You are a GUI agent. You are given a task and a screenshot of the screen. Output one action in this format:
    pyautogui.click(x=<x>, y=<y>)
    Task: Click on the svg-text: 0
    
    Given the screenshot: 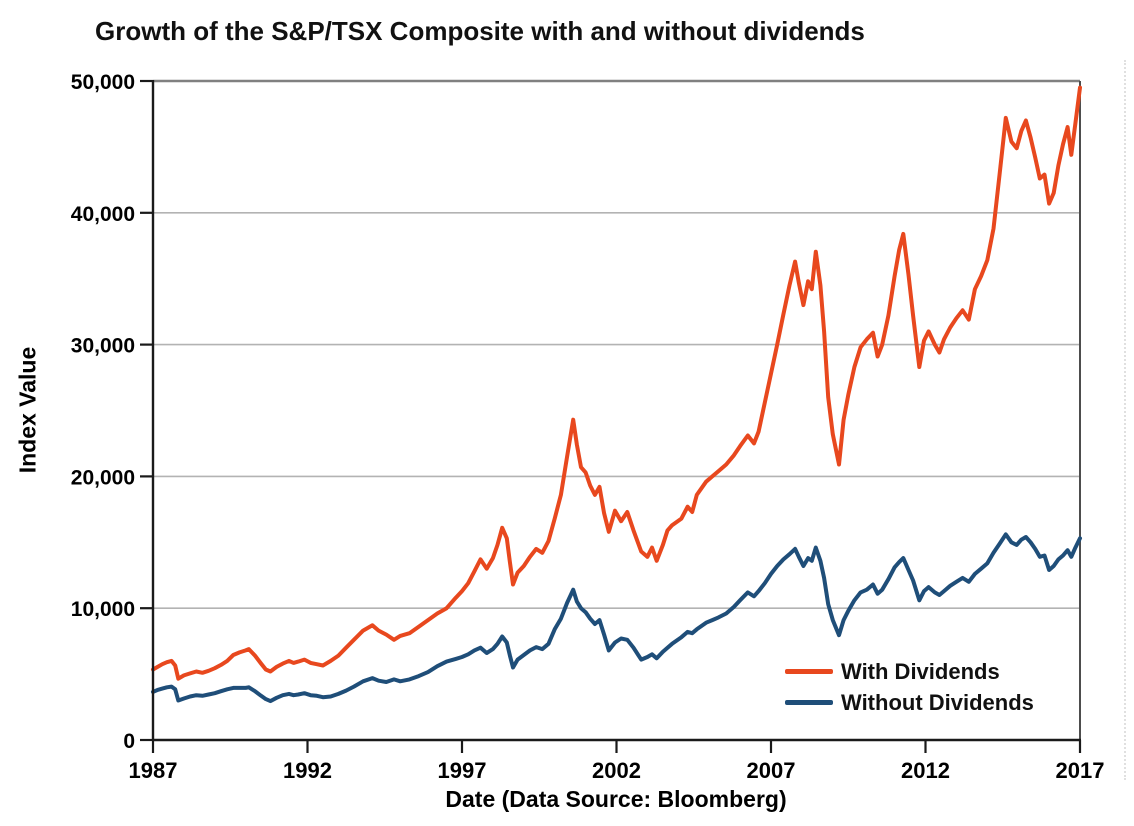 What is the action you would take?
    pyautogui.click(x=129, y=741)
    